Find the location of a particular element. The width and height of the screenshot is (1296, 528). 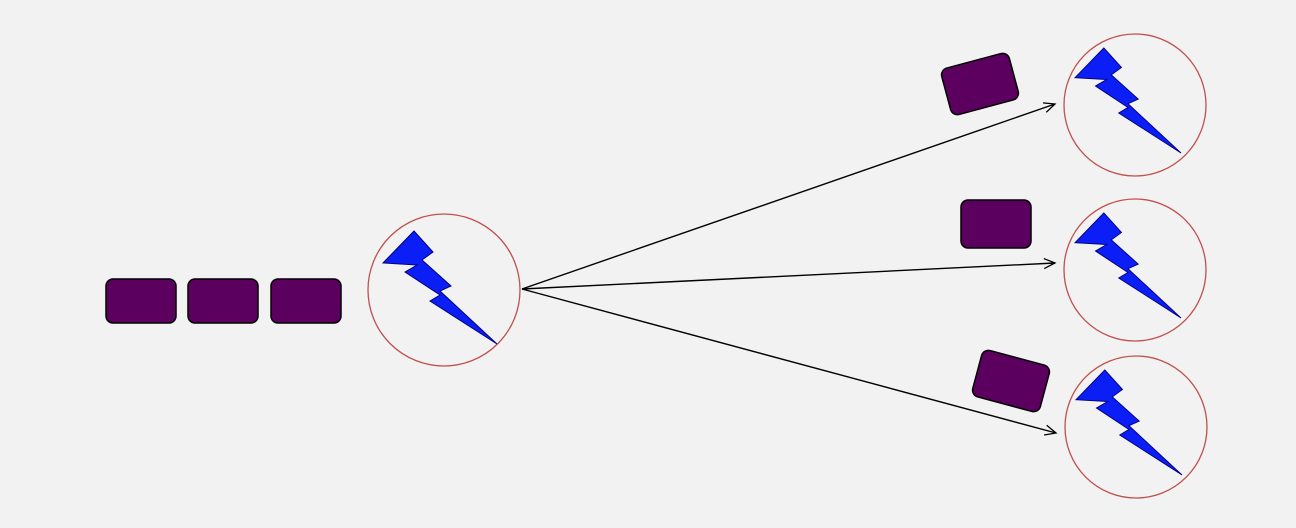

target-nodes is located at coordinates (1135, 266).